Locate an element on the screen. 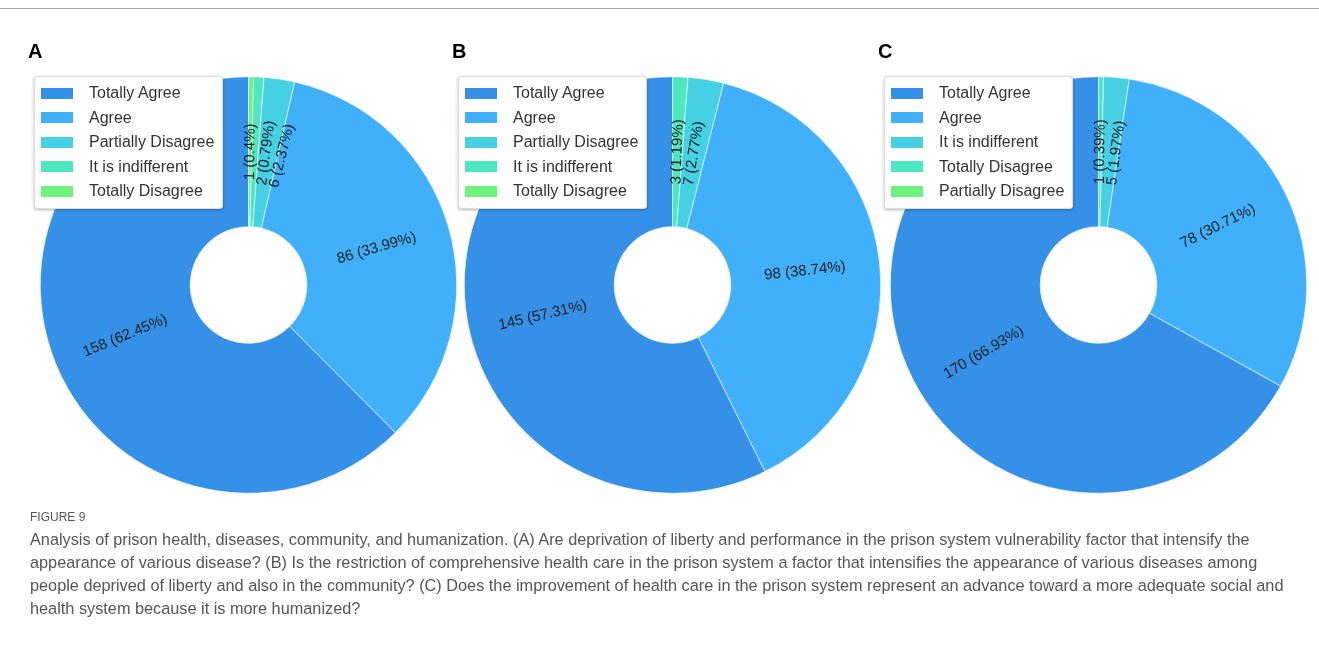 Image resolution: width=1319 pixels, height=650 pixels. chart-title: A is located at coordinates (35, 51).